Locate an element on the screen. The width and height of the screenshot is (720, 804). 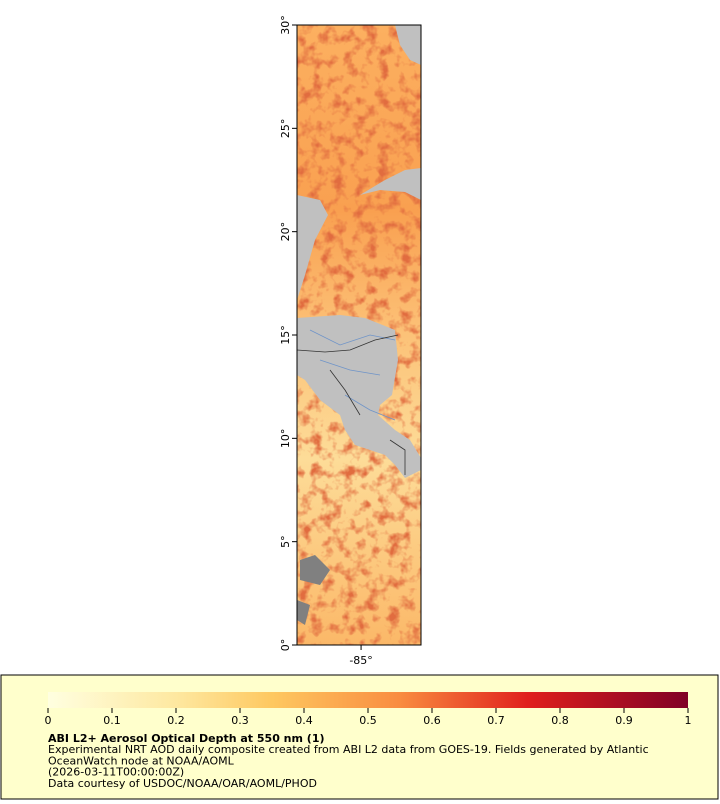
legend-line: OceanWatch node at NOAA/AOML is located at coordinates (141, 760).